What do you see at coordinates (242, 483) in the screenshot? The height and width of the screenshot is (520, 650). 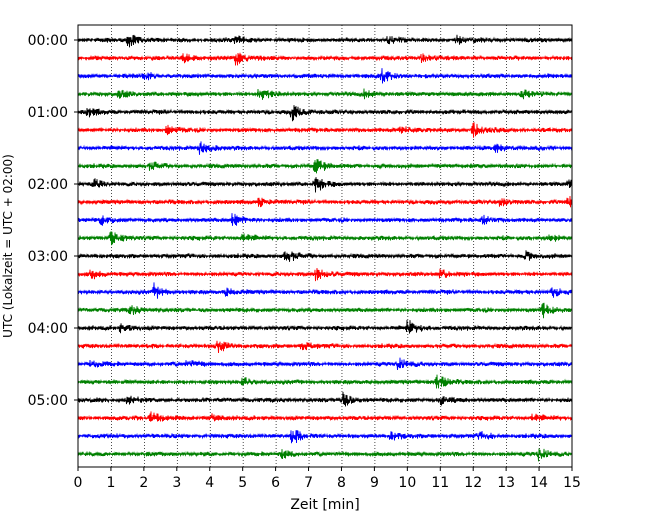 I see `x-tick-label: 5` at bounding box center [242, 483].